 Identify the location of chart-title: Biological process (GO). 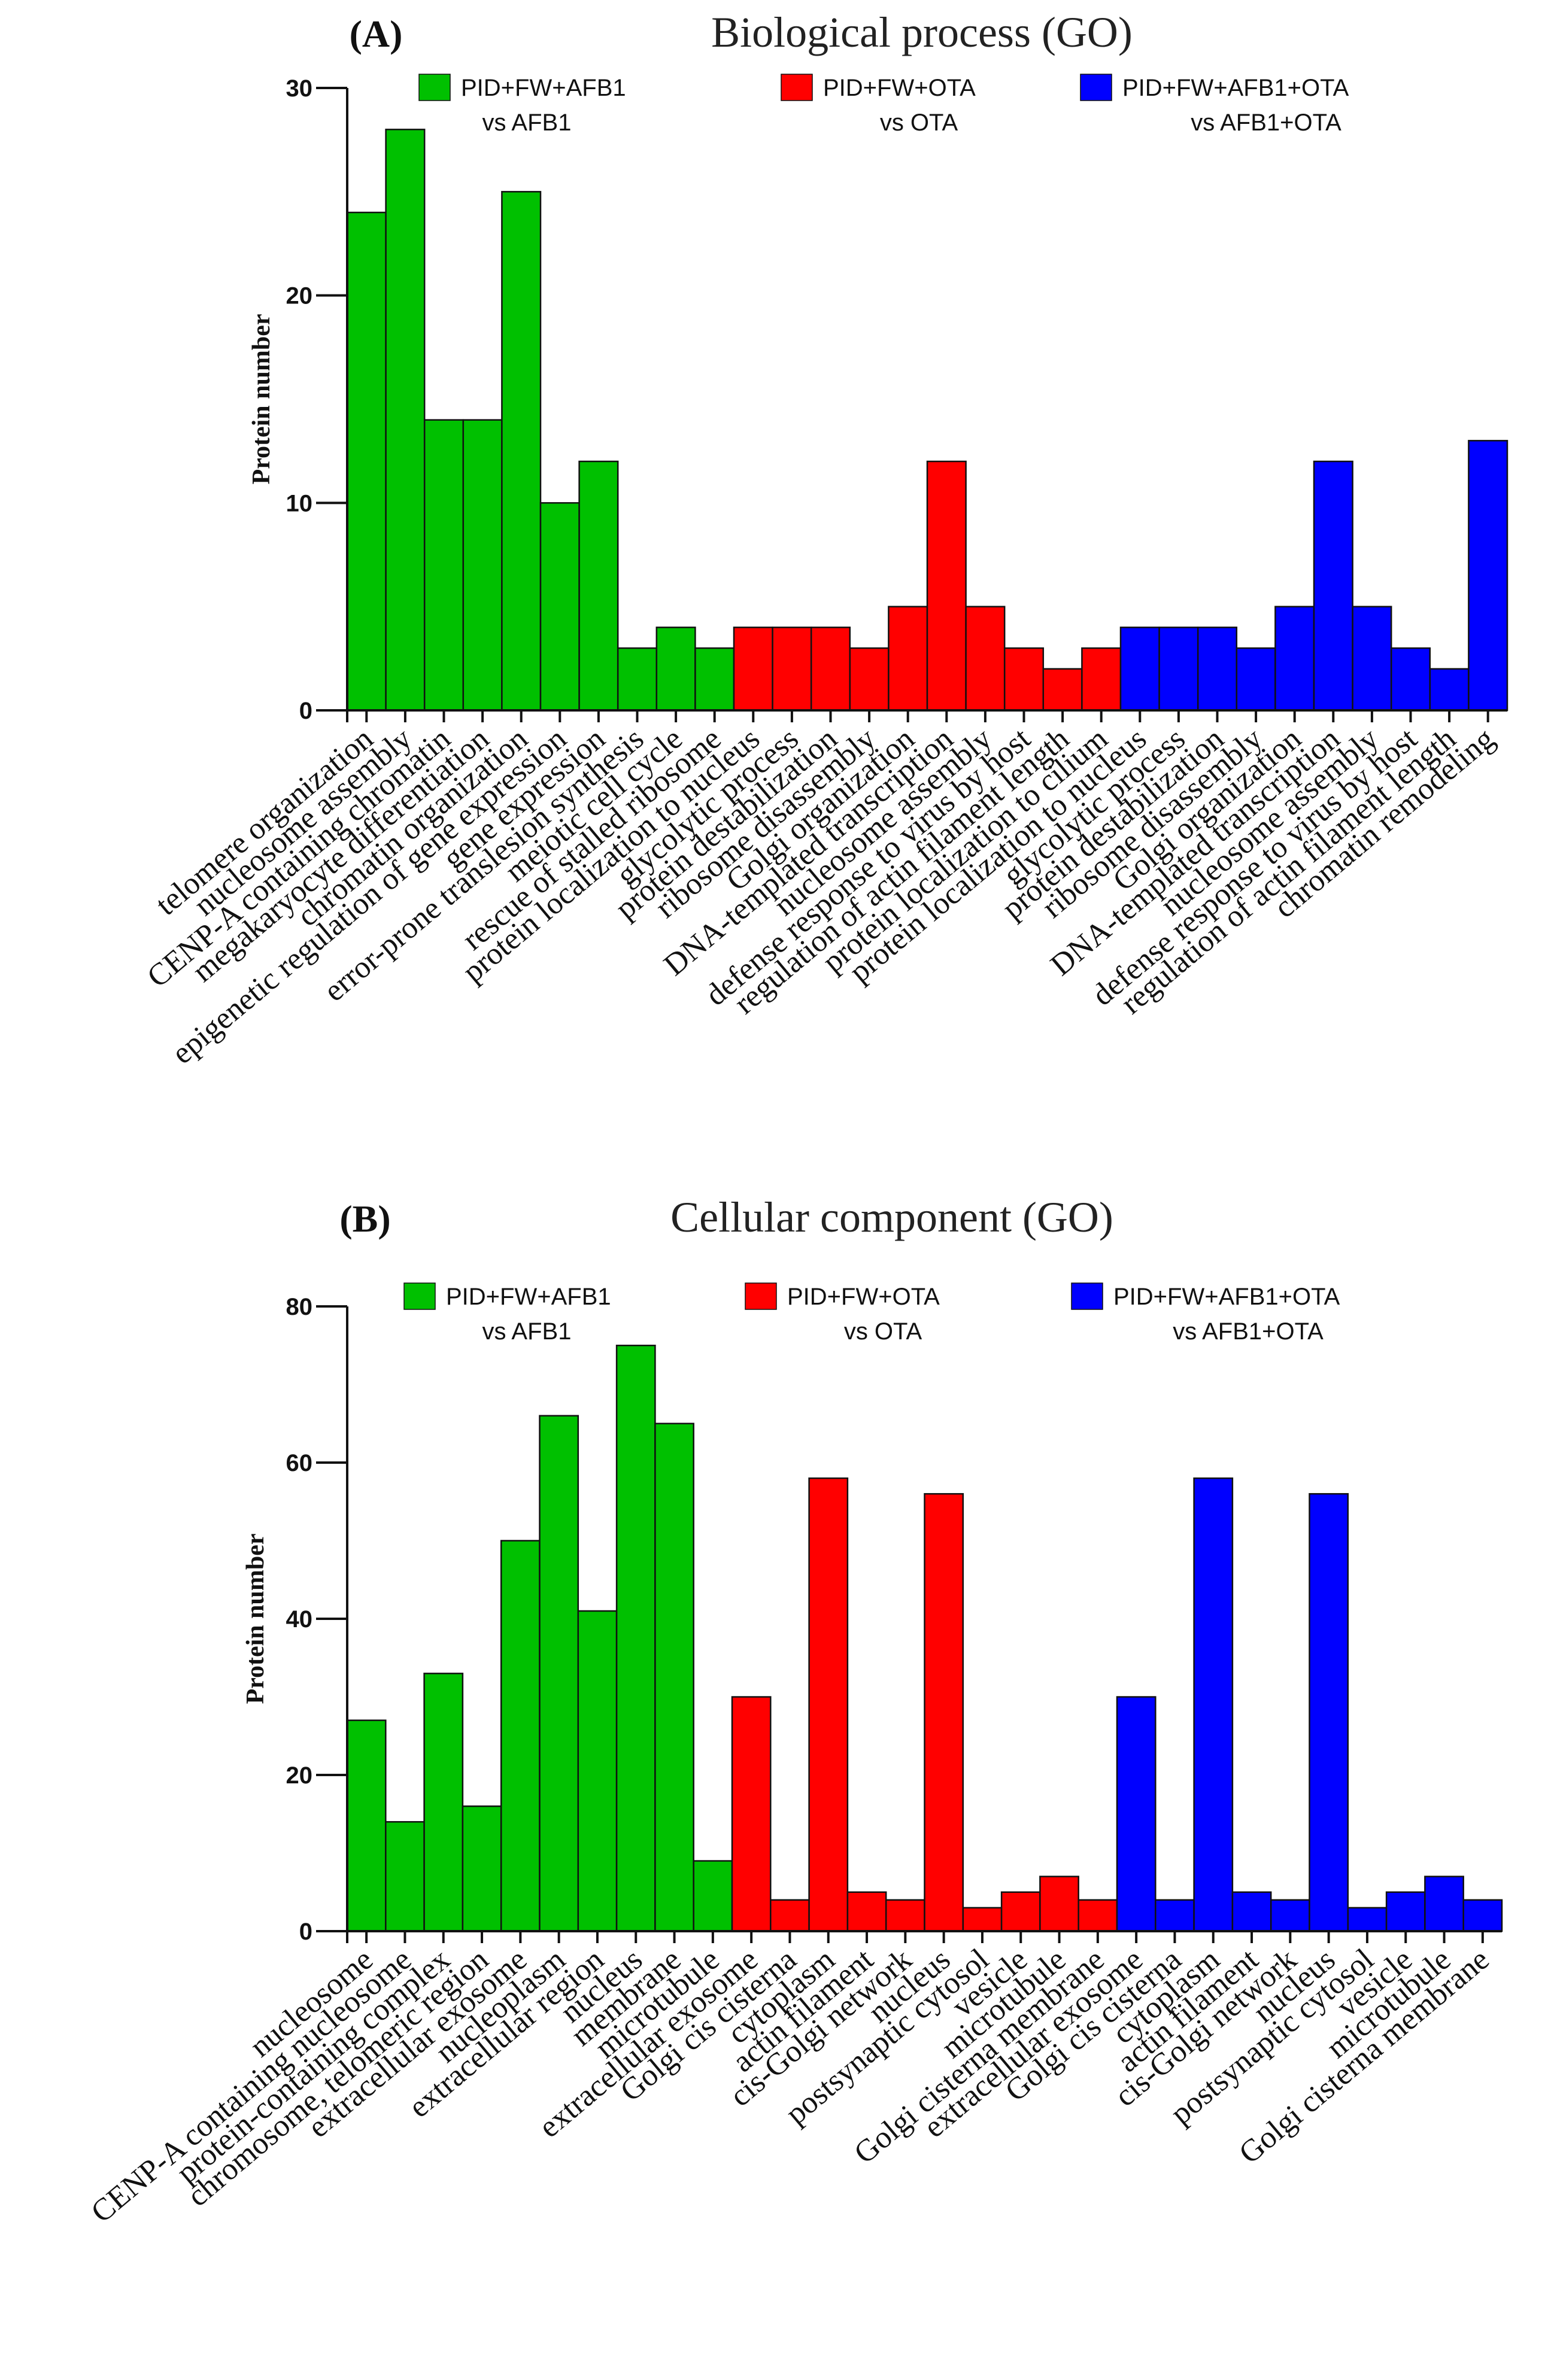
(922, 32).